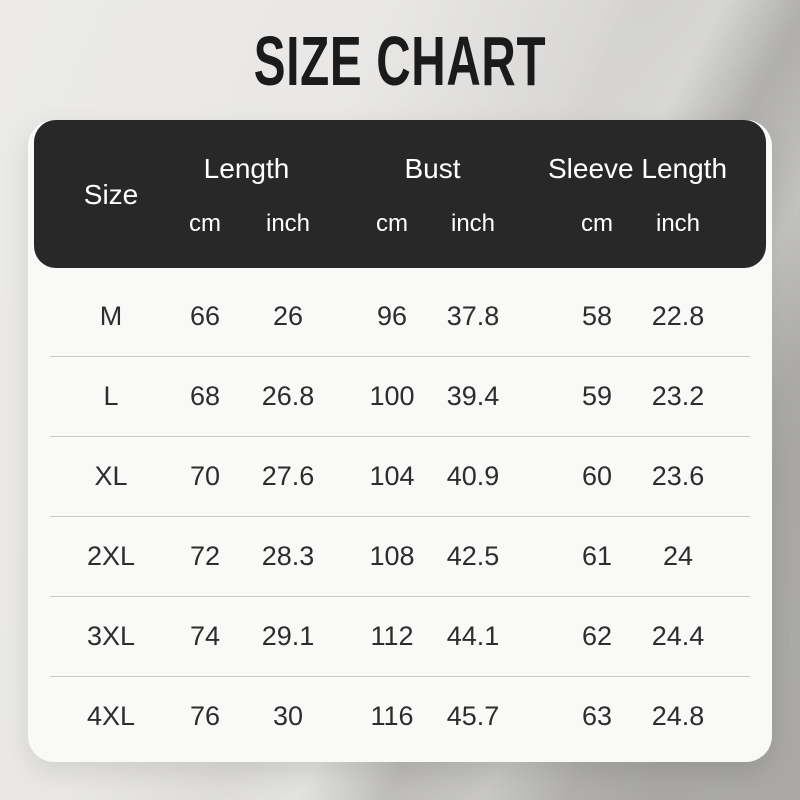 Image resolution: width=800 pixels, height=800 pixels. I want to click on column-group-bust: Bust, so click(432, 168).